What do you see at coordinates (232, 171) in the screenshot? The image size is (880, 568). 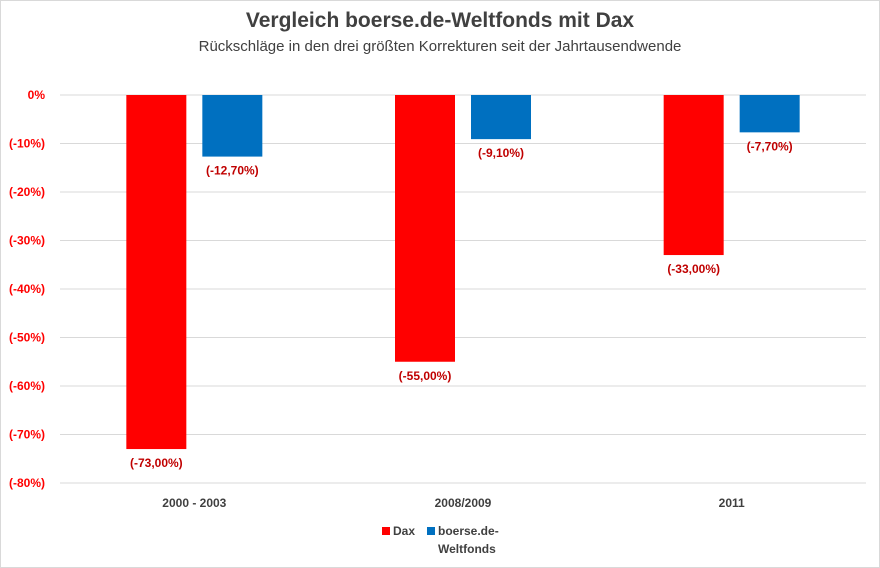 I see `data-label: (-12,70%)` at bounding box center [232, 171].